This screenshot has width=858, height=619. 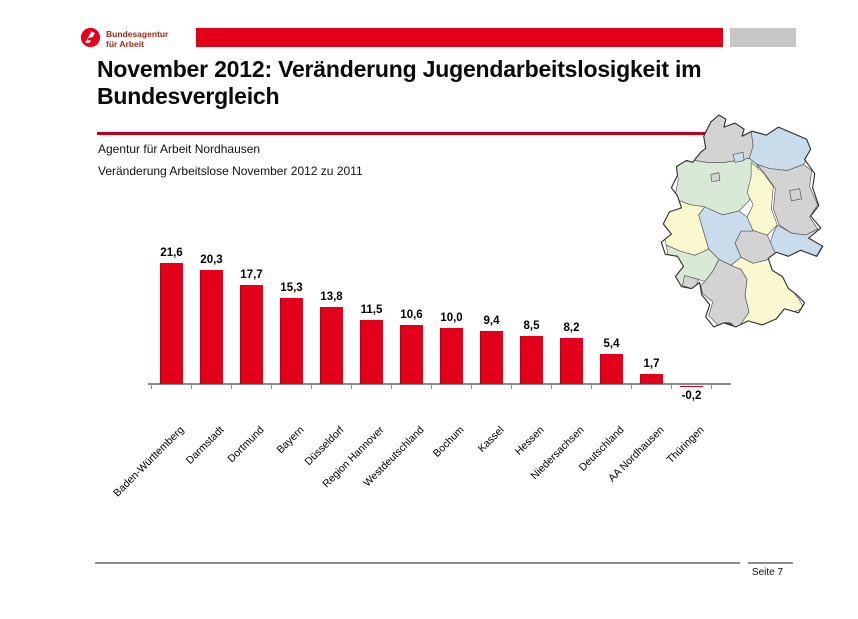 I want to click on bar-Deutschland, so click(x=611, y=368).